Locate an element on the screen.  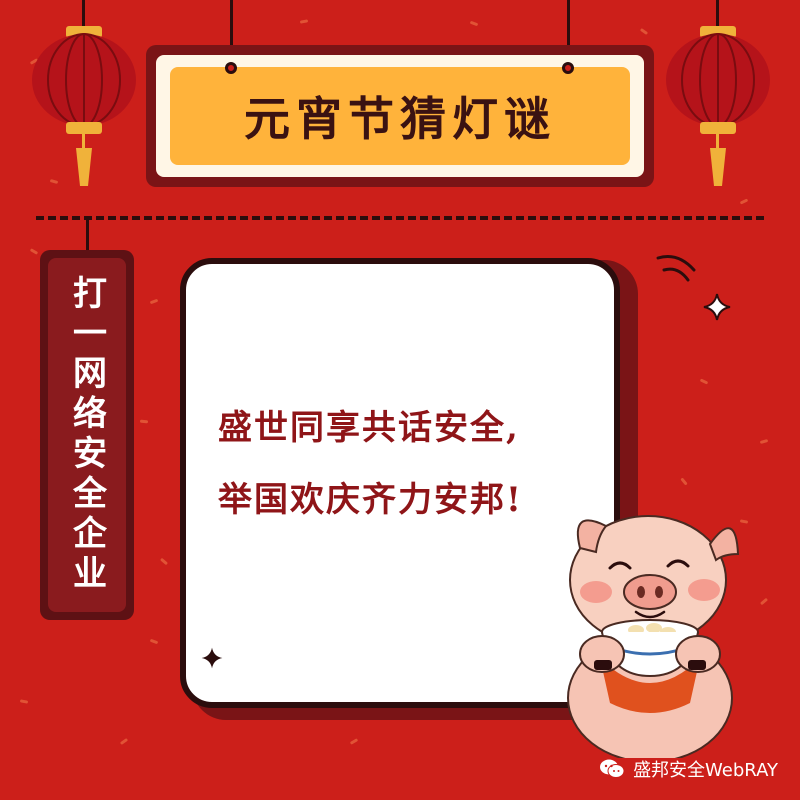
dashed-divider is located at coordinates (400, 218).